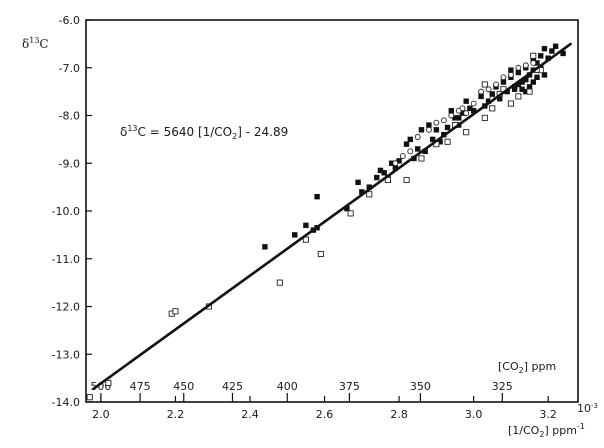  I want to click on x-axis-title-sup: -1, so click(581, 426).